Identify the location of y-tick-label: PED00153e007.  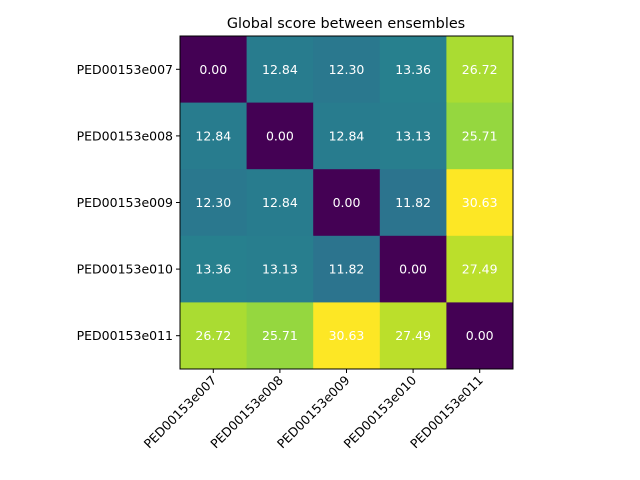
(125, 69).